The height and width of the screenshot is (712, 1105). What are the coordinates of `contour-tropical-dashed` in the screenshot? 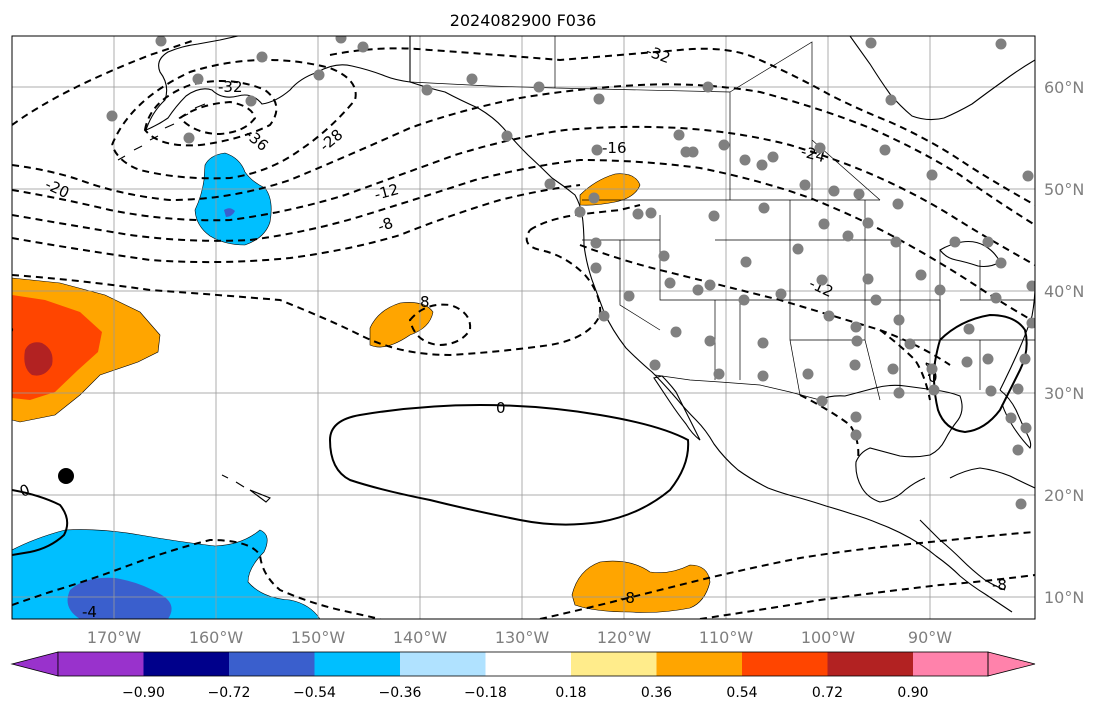 It's located at (787, 575).